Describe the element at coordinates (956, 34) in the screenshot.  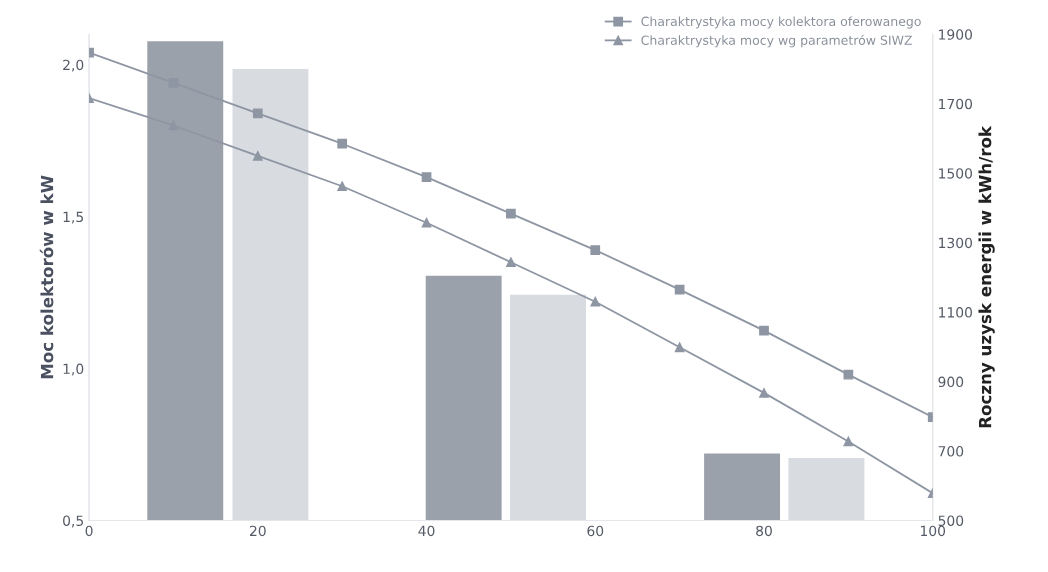
I see `y2-tick-label: 1900` at that location.